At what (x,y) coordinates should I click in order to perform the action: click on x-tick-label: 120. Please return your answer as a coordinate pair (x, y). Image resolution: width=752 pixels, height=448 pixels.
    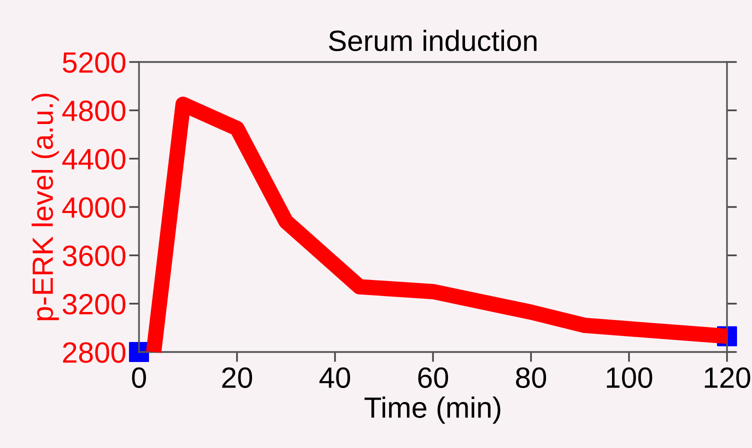
    Looking at the image, I should click on (727, 377).